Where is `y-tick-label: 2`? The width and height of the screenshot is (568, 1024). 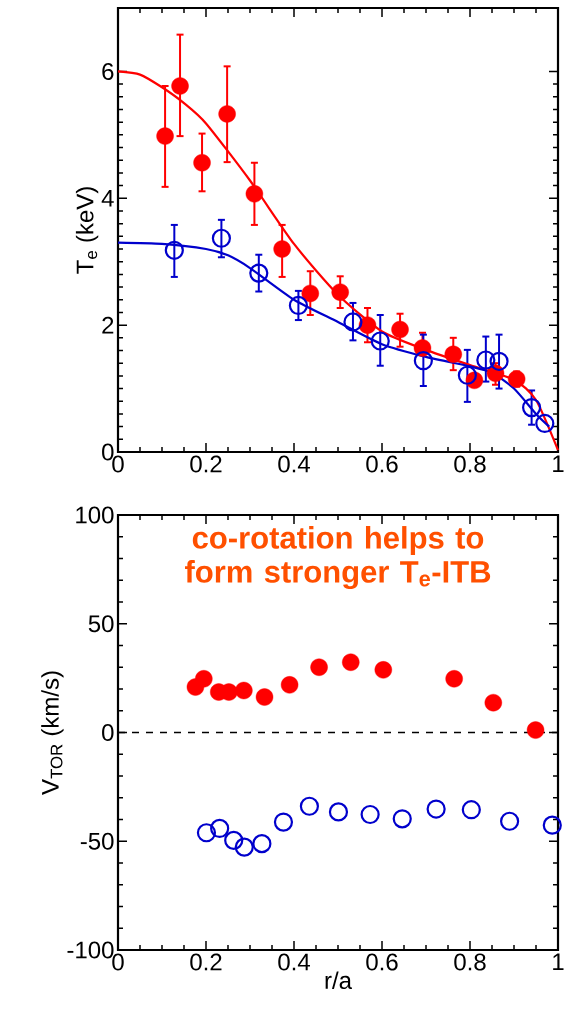
y-tick-label: 2 is located at coordinates (108, 325).